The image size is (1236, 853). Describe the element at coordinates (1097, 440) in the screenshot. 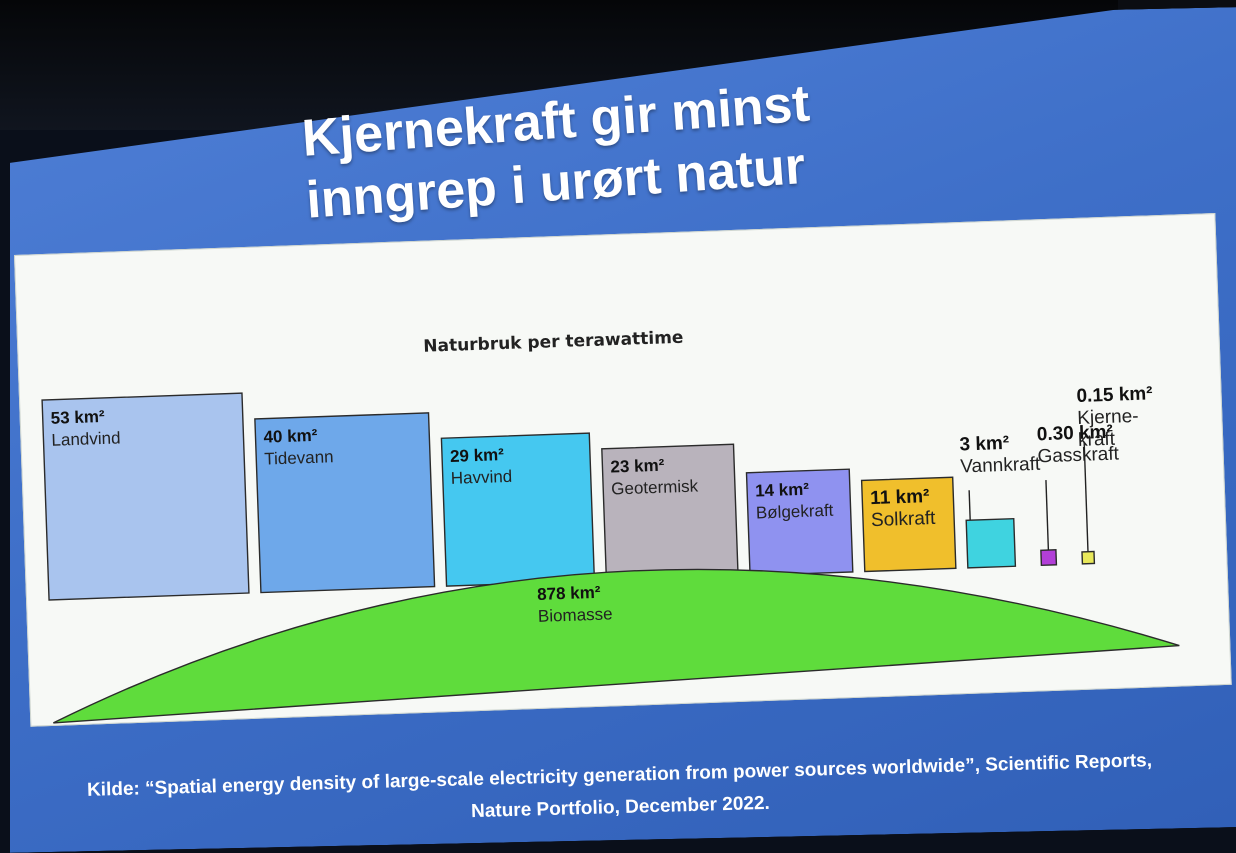

I see `category-label-kjernekraft-1: kraft` at that location.